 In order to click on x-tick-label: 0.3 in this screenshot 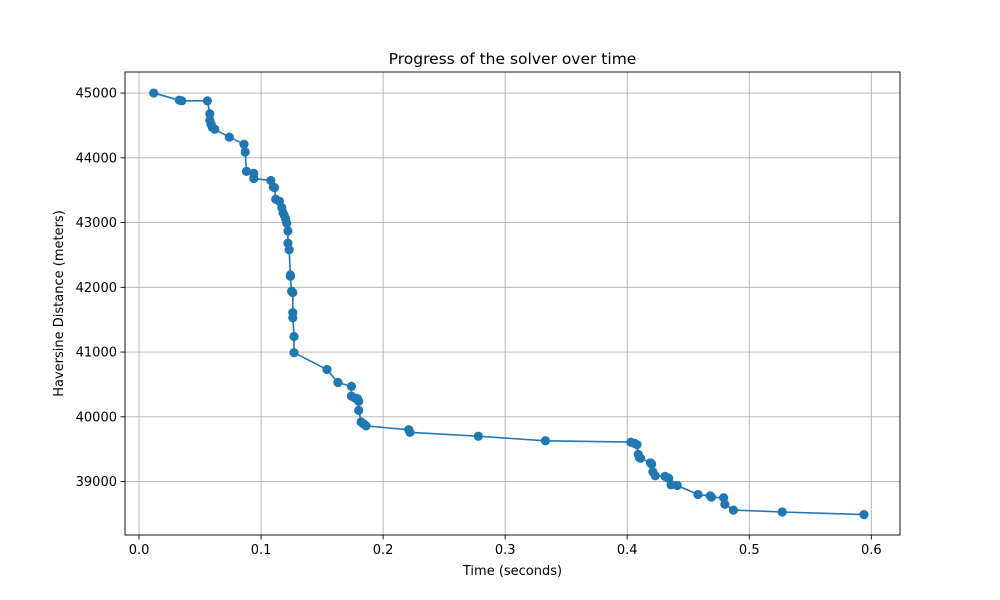, I will do `click(505, 550)`.